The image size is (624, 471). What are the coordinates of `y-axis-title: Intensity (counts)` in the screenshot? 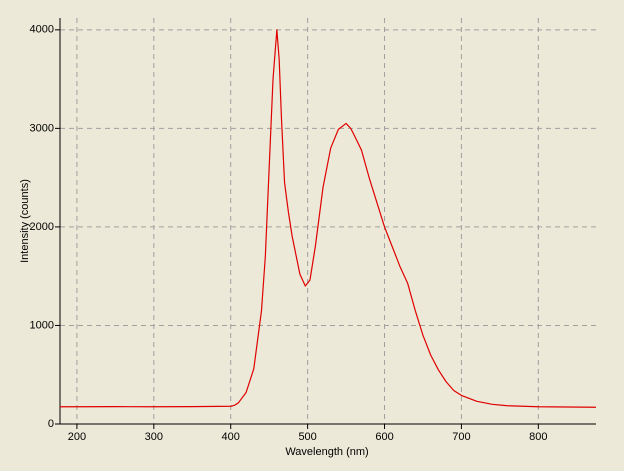 It's located at (25, 221).